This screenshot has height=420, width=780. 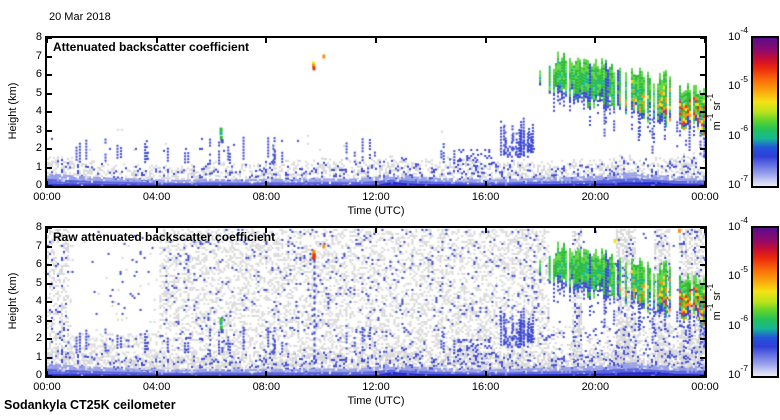 I want to click on colorbar-gradient-bottom, so click(x=765, y=302).